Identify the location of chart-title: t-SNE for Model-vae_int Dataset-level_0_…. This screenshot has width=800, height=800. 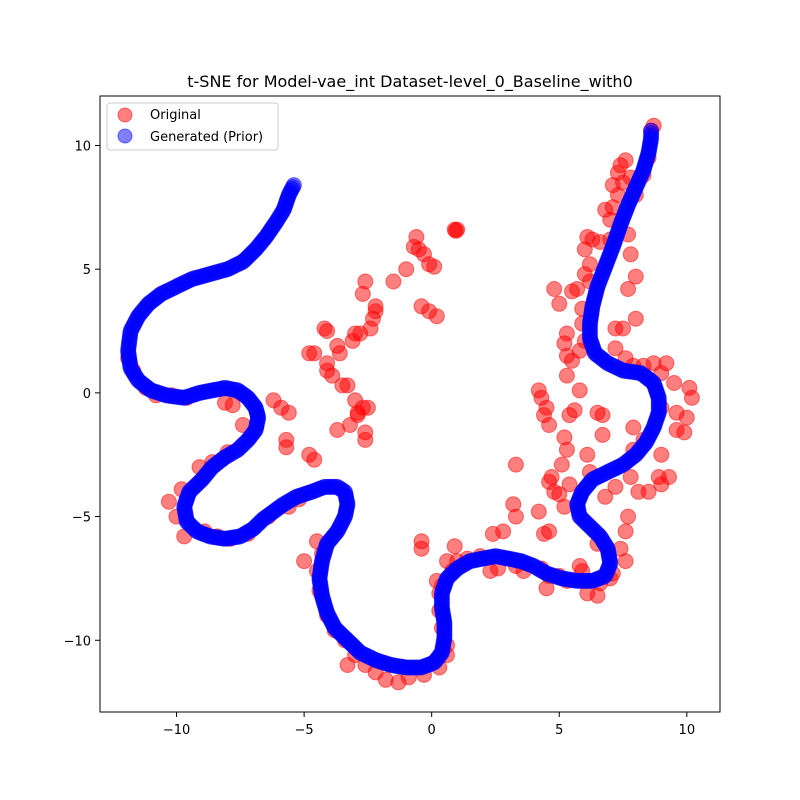
(410, 82).